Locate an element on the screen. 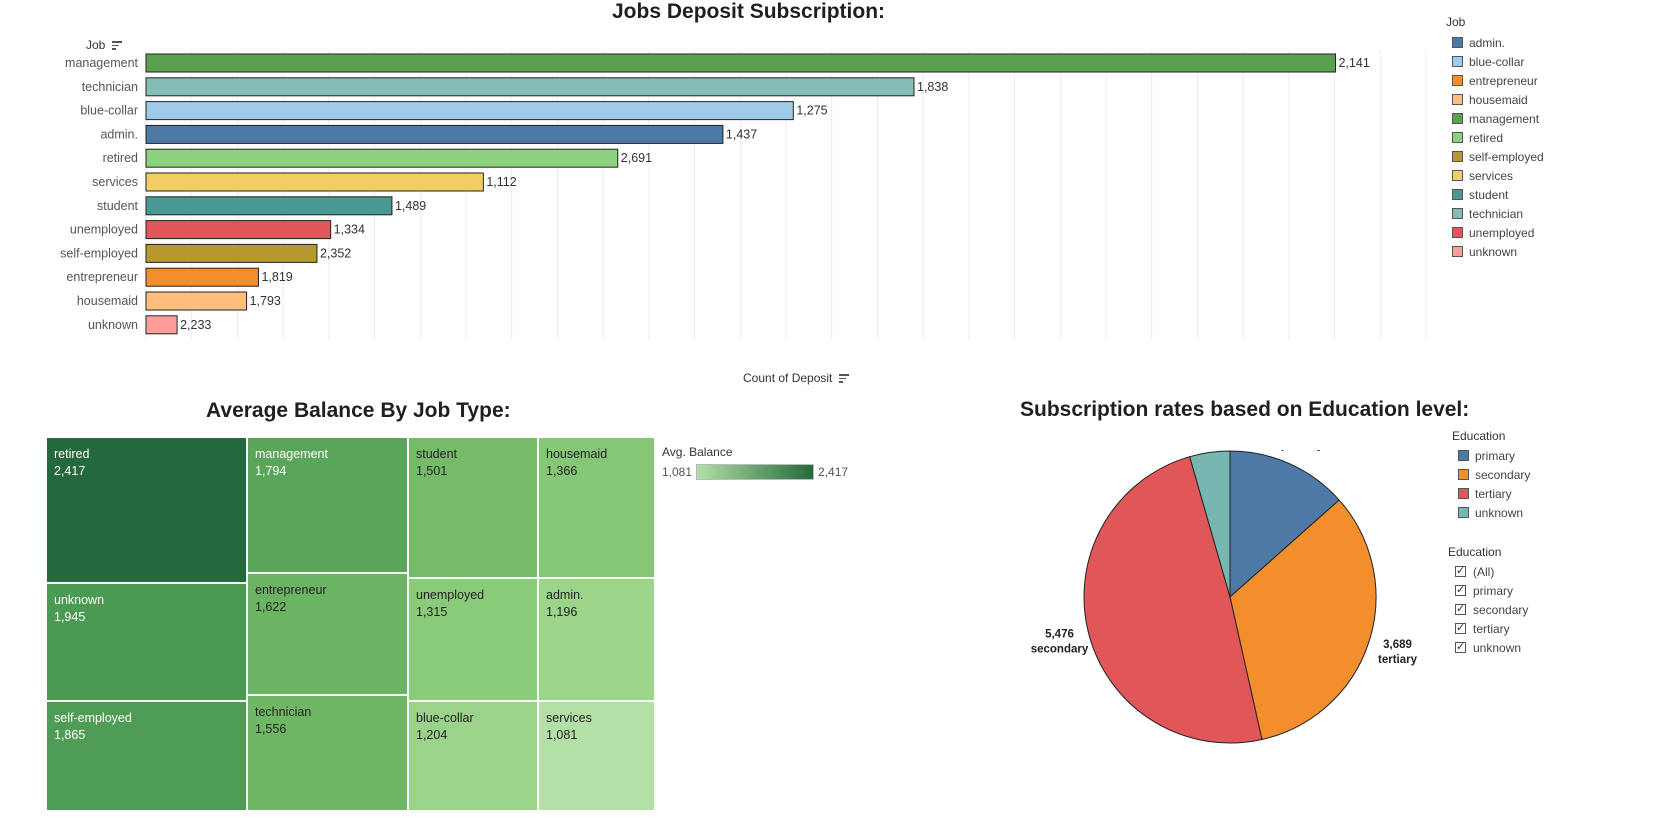 The width and height of the screenshot is (1661, 831). bar-value-label: 1,437 is located at coordinates (741, 134).